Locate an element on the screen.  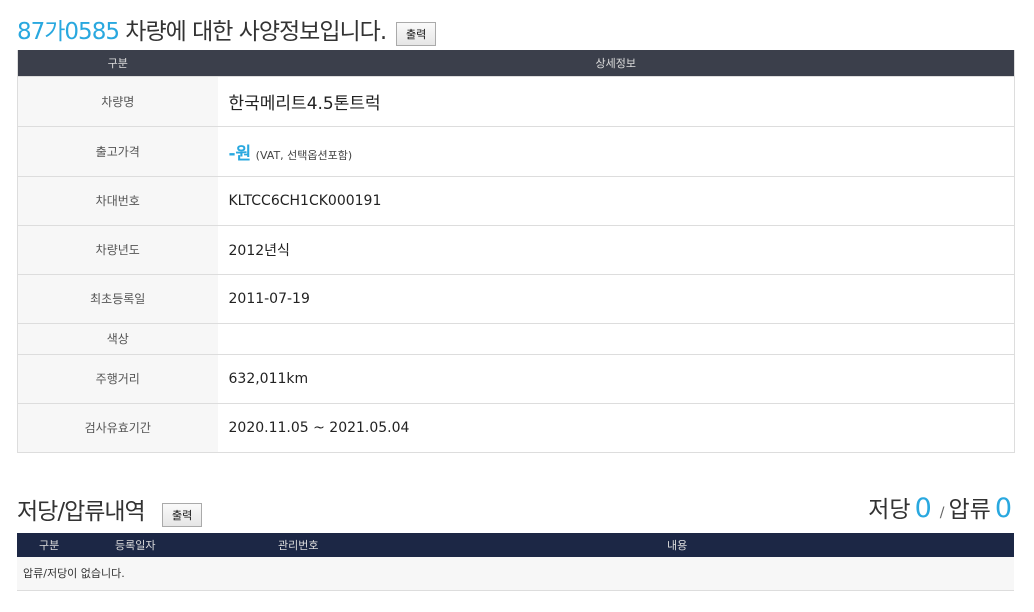
row-label: 차대번호 is located at coordinates (117, 200).